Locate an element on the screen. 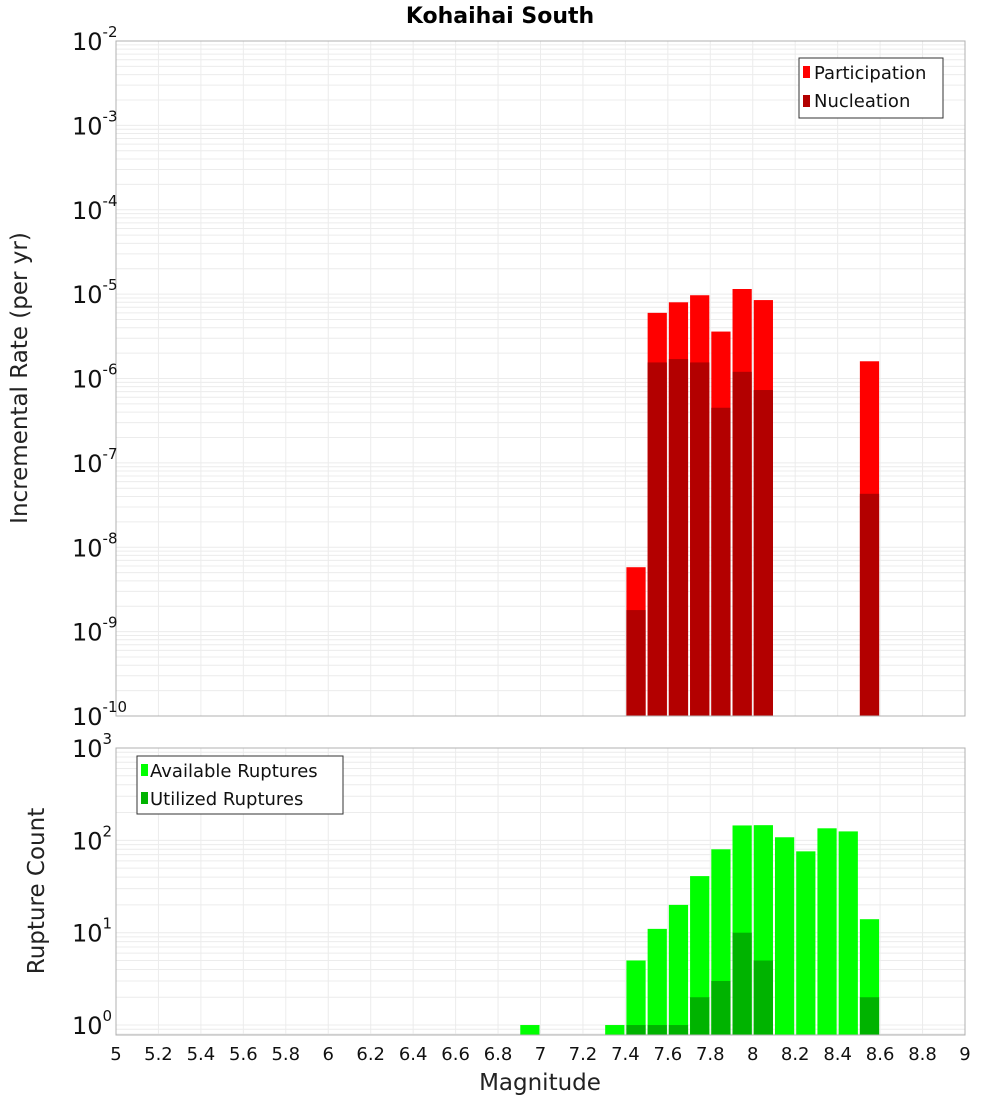 Image resolution: width=1000 pixels, height=1100 pixels. y-tick-label: 10¹ is located at coordinates (92, 931).